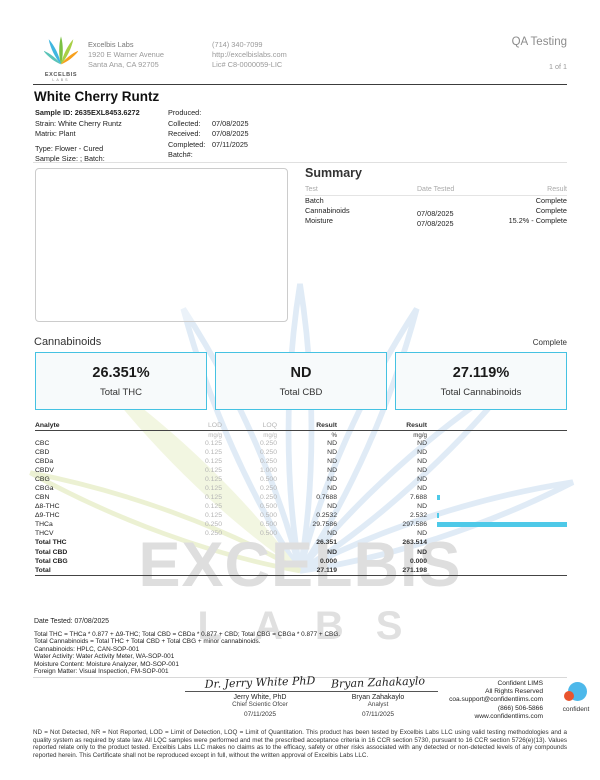  I want to click on total-pct-value: 0.000, so click(328, 562).